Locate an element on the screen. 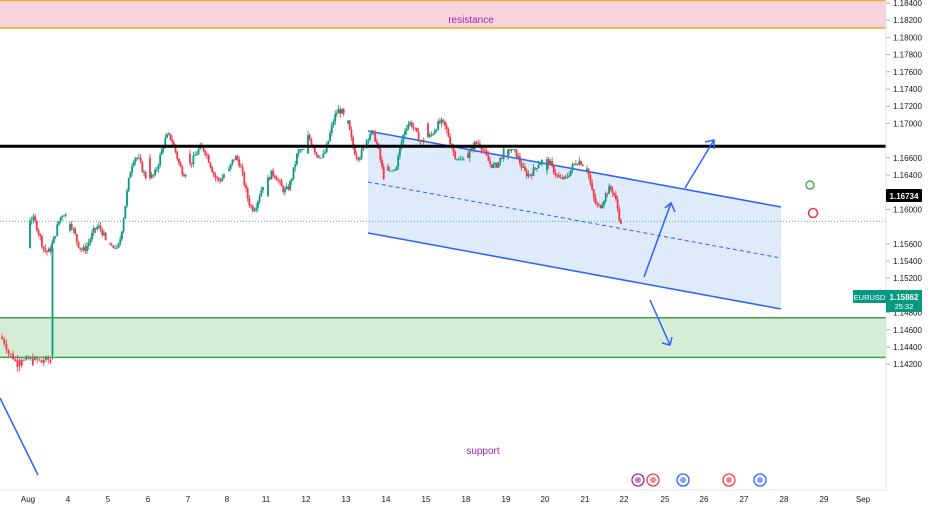  wedge-line is located at coordinates (19, 436).